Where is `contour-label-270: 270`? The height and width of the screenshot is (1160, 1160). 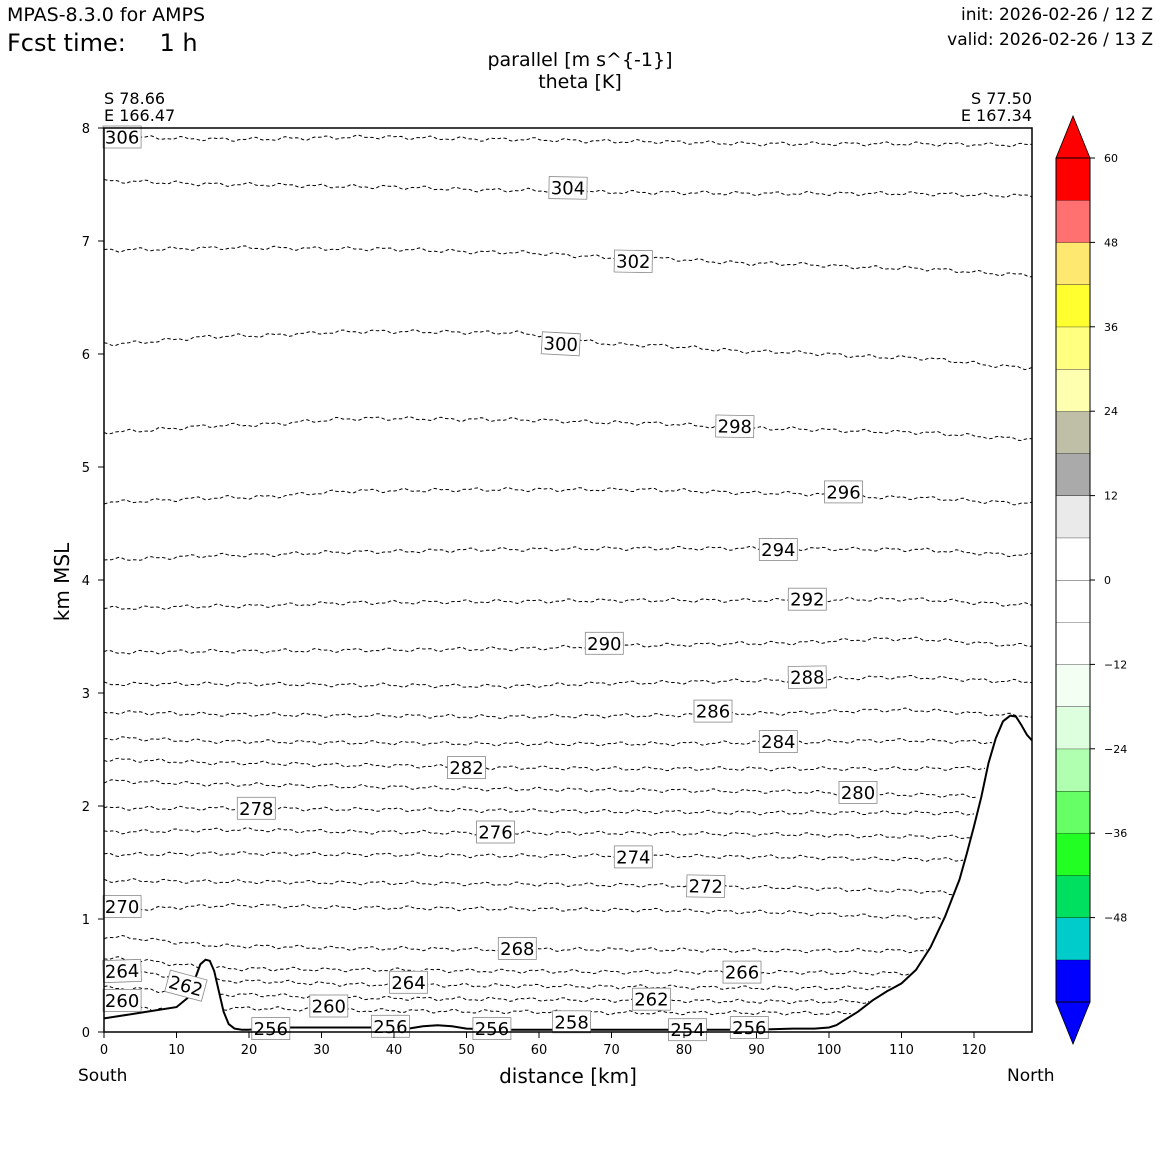 contour-label-270: 270 is located at coordinates (122, 906).